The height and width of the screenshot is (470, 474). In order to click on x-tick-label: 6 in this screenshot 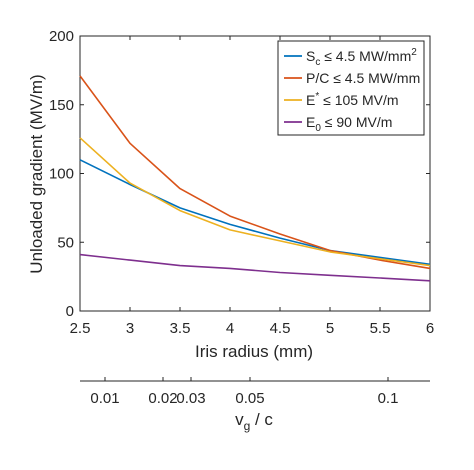, I will do `click(430, 328)`.